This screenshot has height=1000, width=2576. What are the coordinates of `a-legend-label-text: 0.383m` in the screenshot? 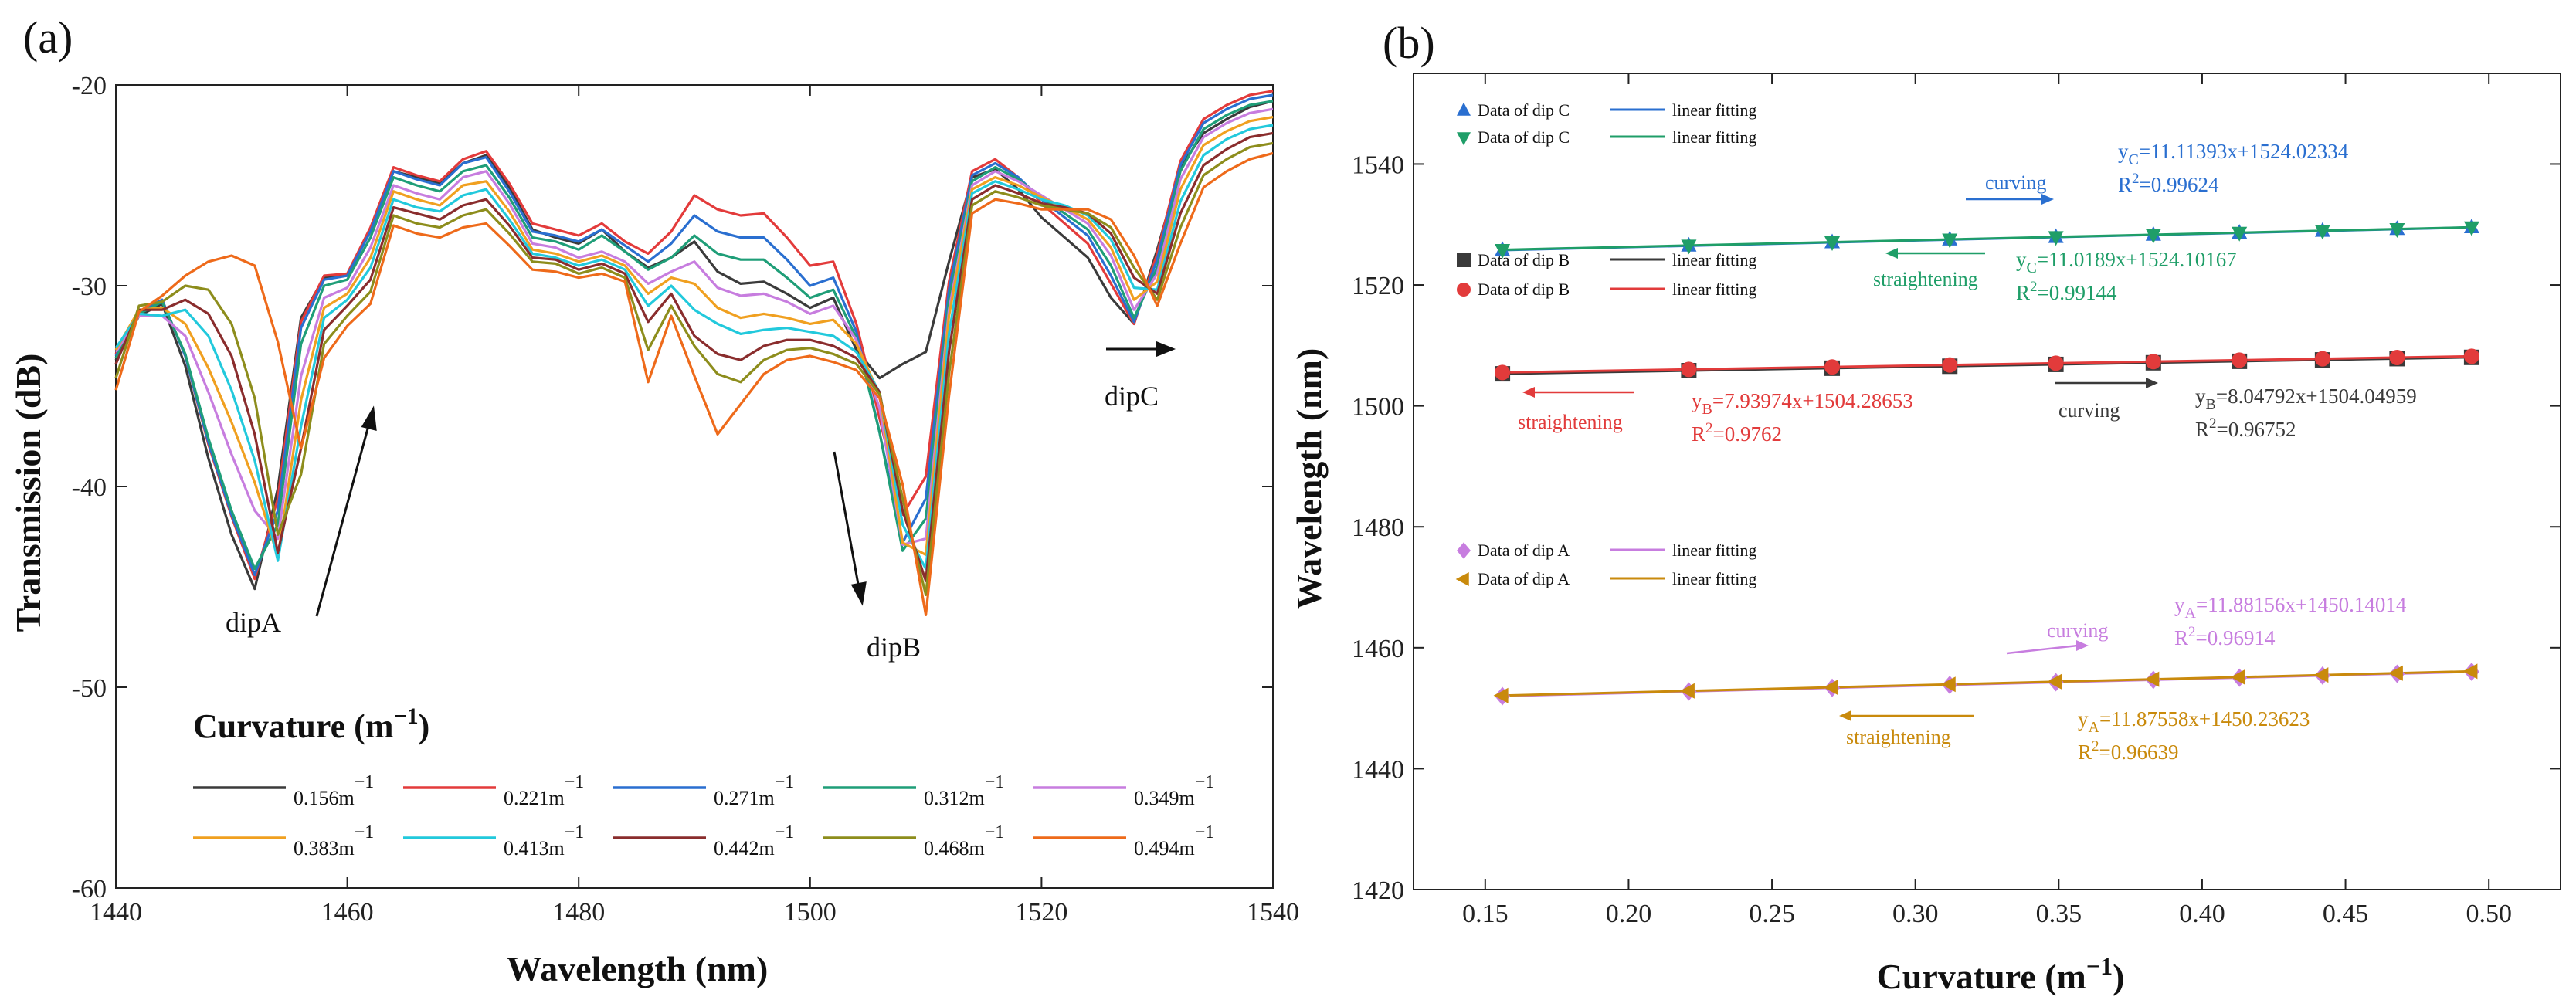 It's located at (324, 848).